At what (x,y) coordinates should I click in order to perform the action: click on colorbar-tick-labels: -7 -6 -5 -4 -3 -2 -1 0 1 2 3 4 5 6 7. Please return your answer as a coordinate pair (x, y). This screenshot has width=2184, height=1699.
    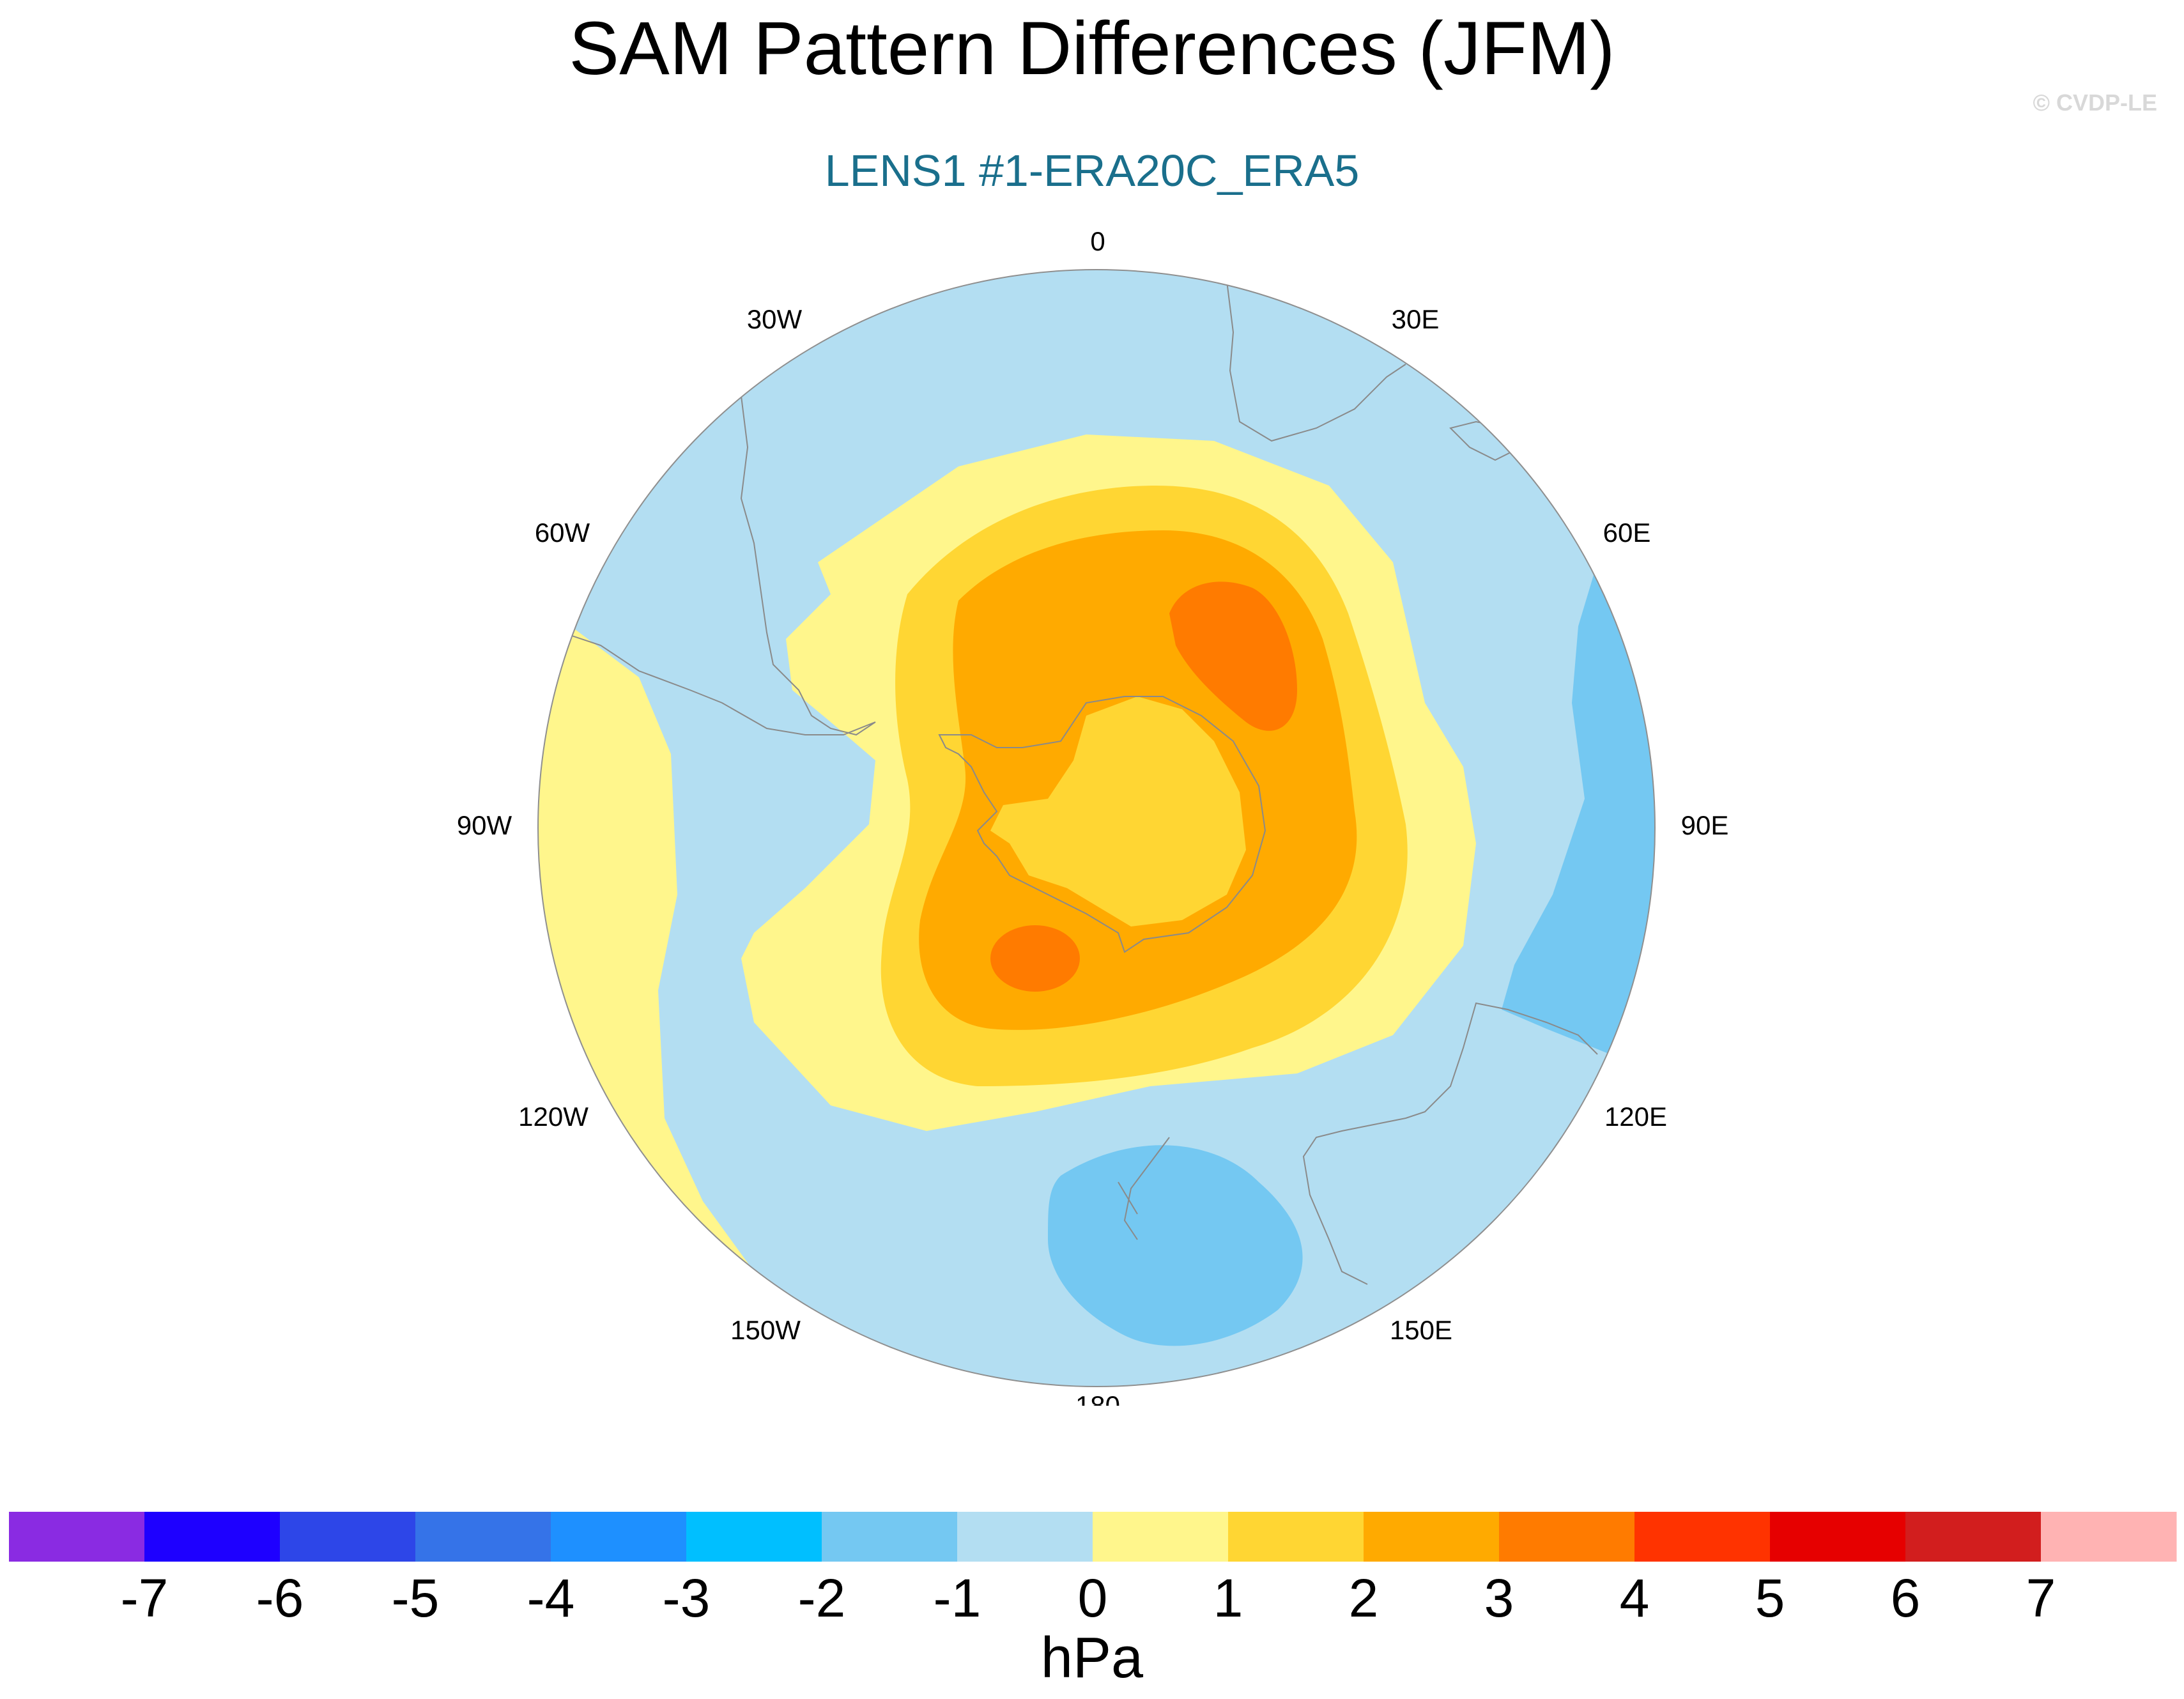
    Looking at the image, I should click on (1088, 1596).